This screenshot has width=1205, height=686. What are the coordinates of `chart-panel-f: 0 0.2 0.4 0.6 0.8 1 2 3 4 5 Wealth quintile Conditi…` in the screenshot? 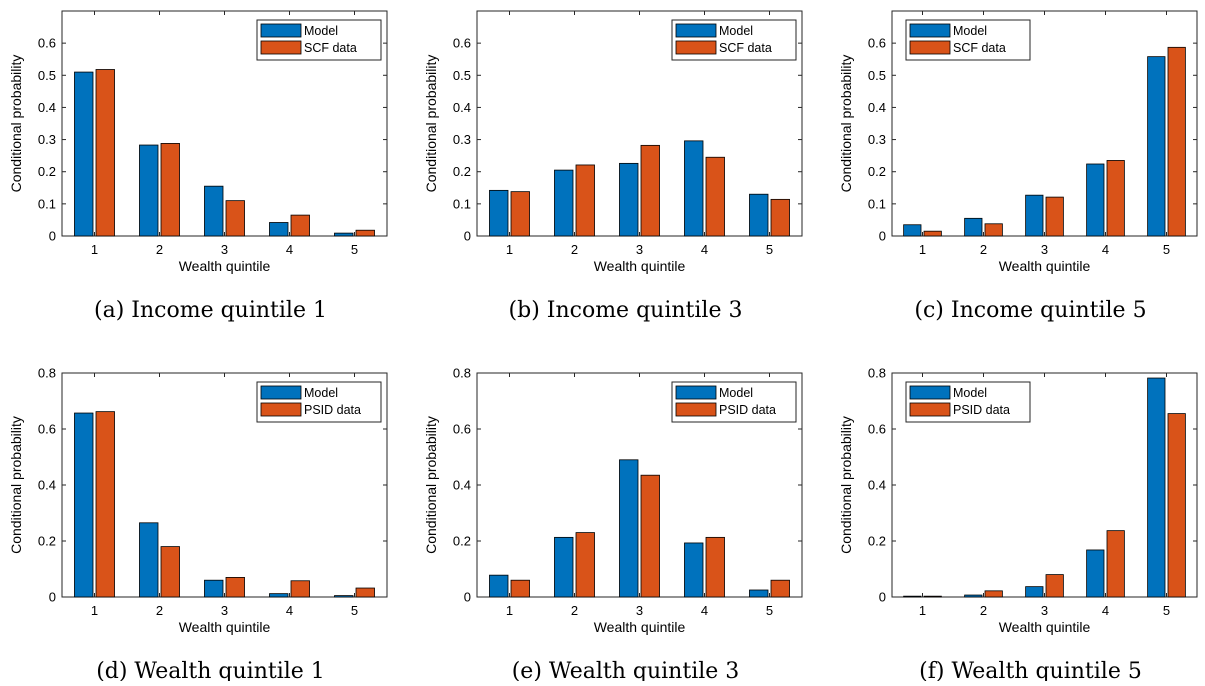 It's located at (1018, 525).